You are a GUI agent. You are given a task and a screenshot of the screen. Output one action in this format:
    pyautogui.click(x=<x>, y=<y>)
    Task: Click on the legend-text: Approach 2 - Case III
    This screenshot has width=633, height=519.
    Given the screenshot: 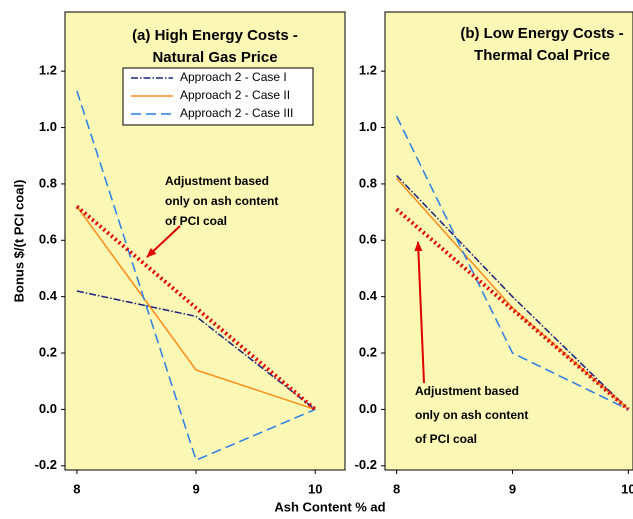 What is the action you would take?
    pyautogui.click(x=236, y=113)
    